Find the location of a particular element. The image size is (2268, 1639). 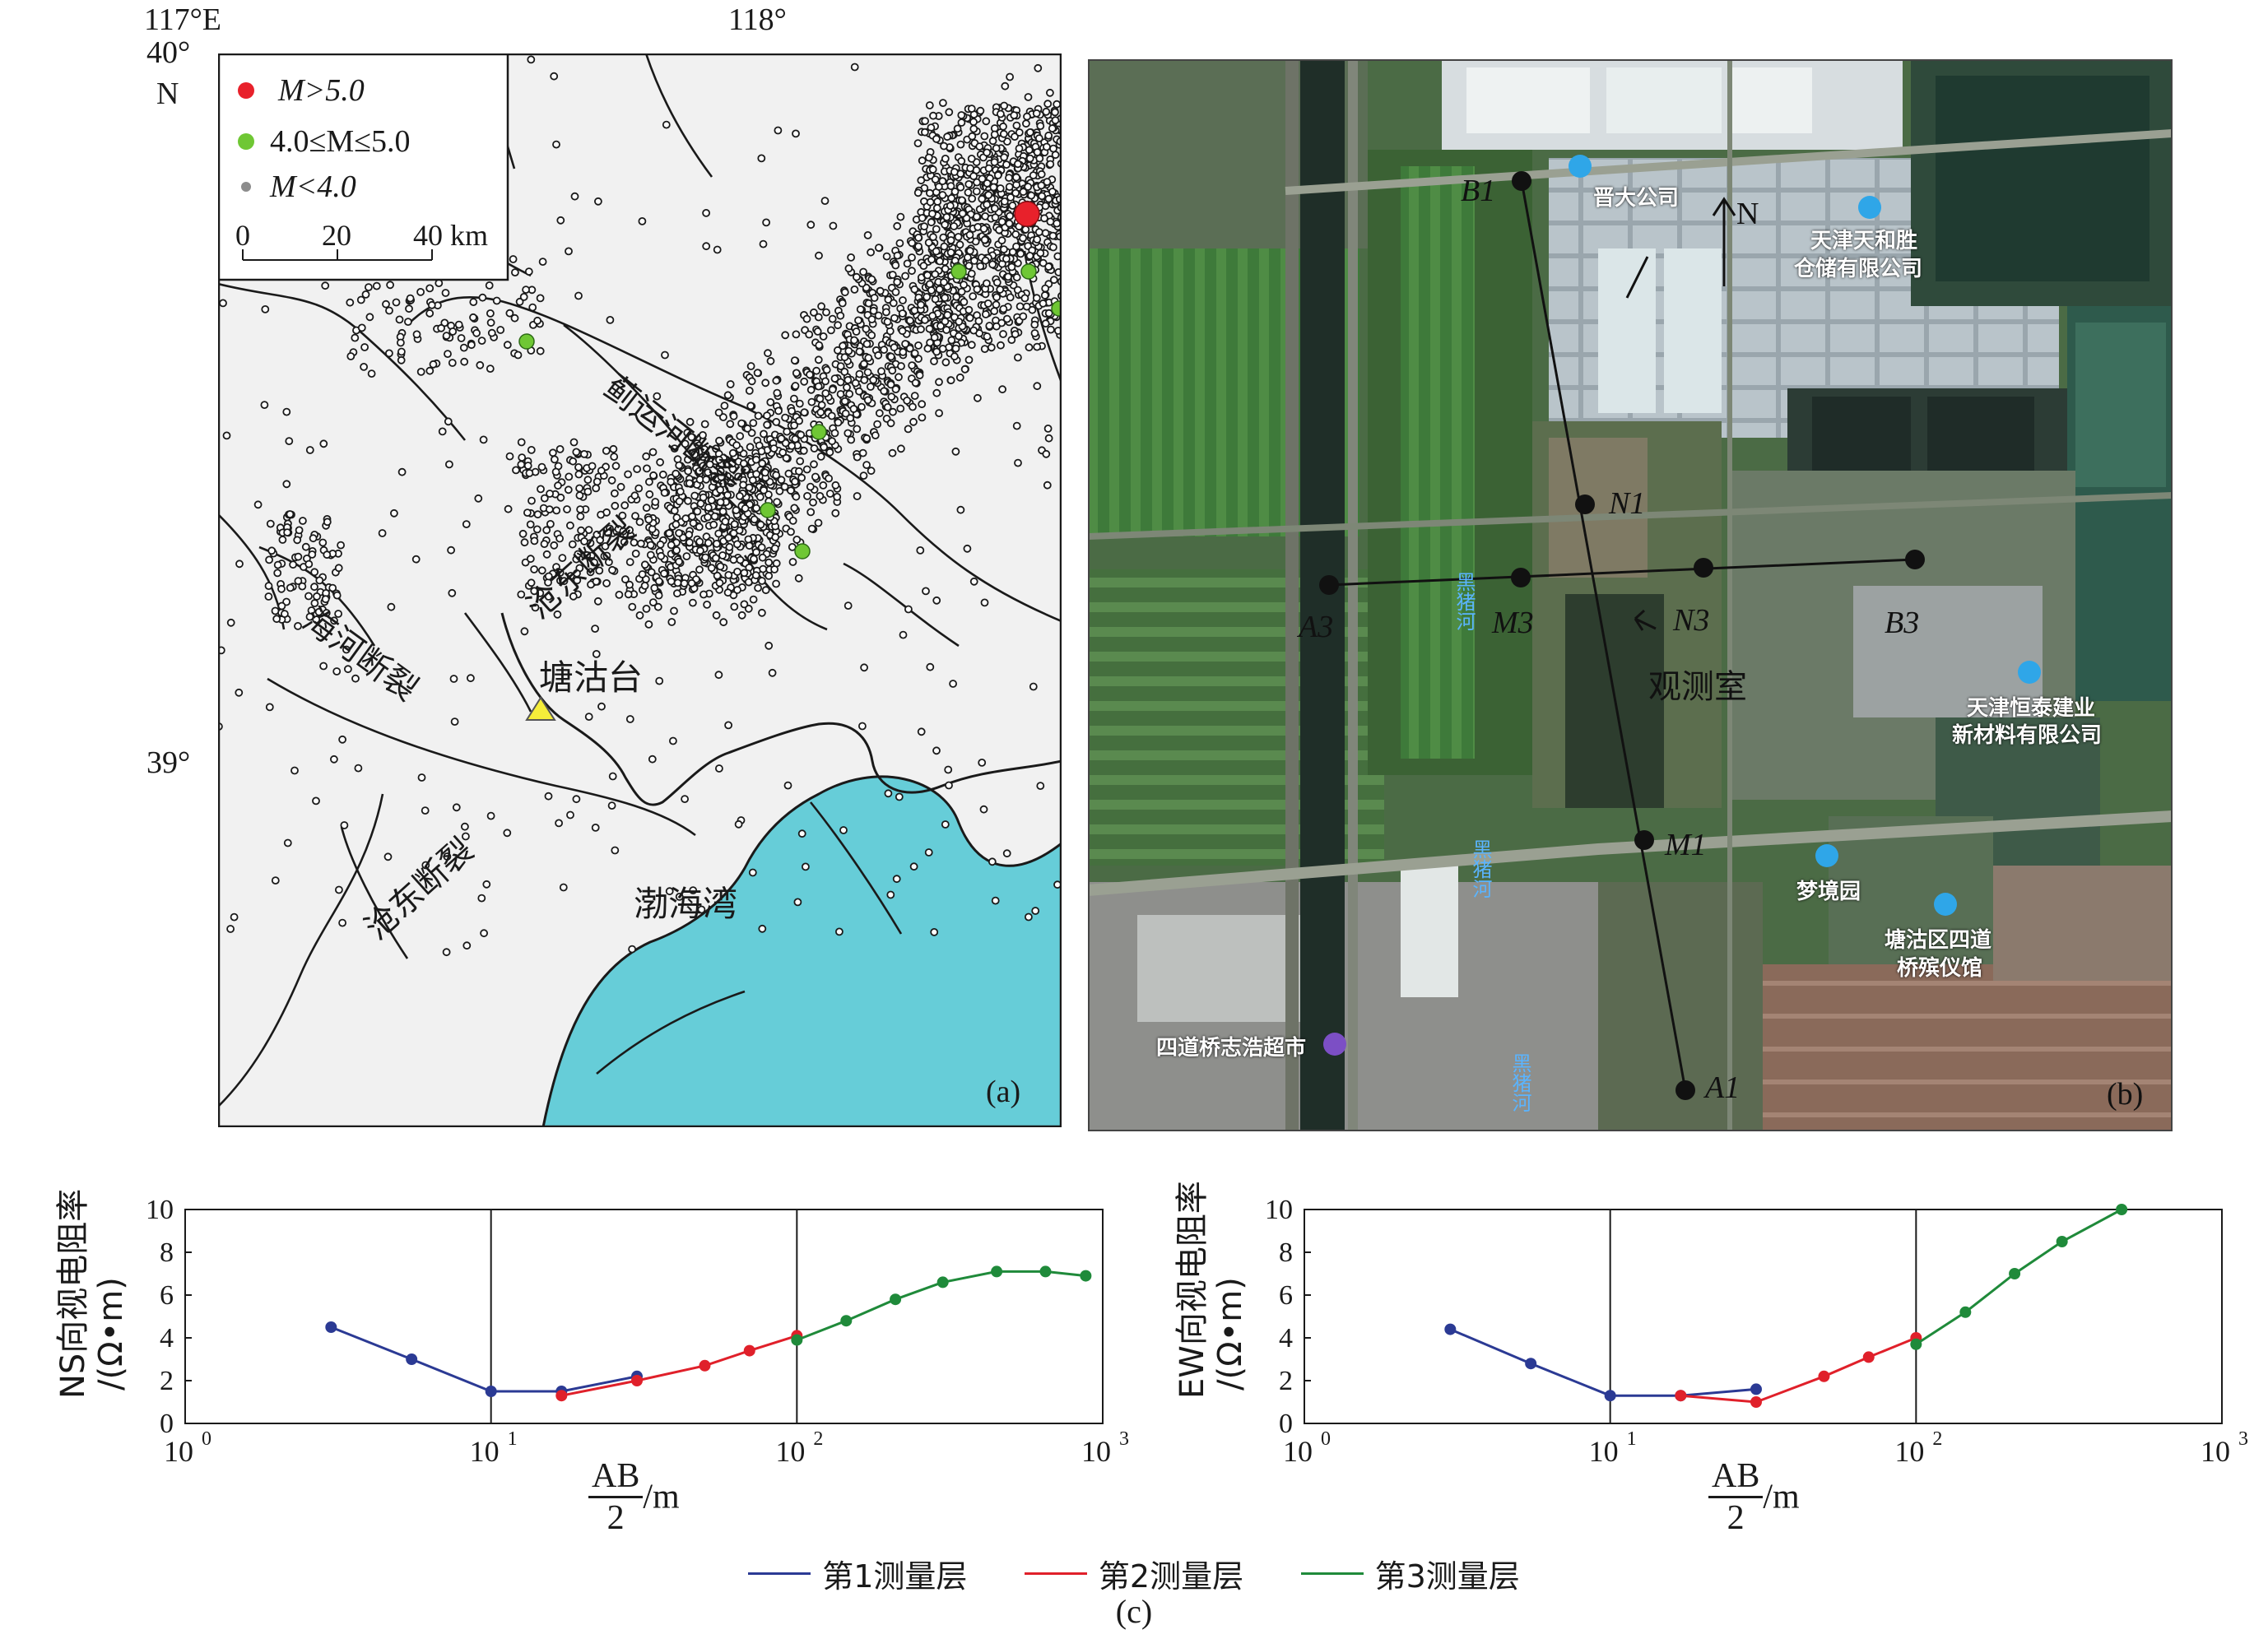

lat-n-label: N is located at coordinates (167, 94).